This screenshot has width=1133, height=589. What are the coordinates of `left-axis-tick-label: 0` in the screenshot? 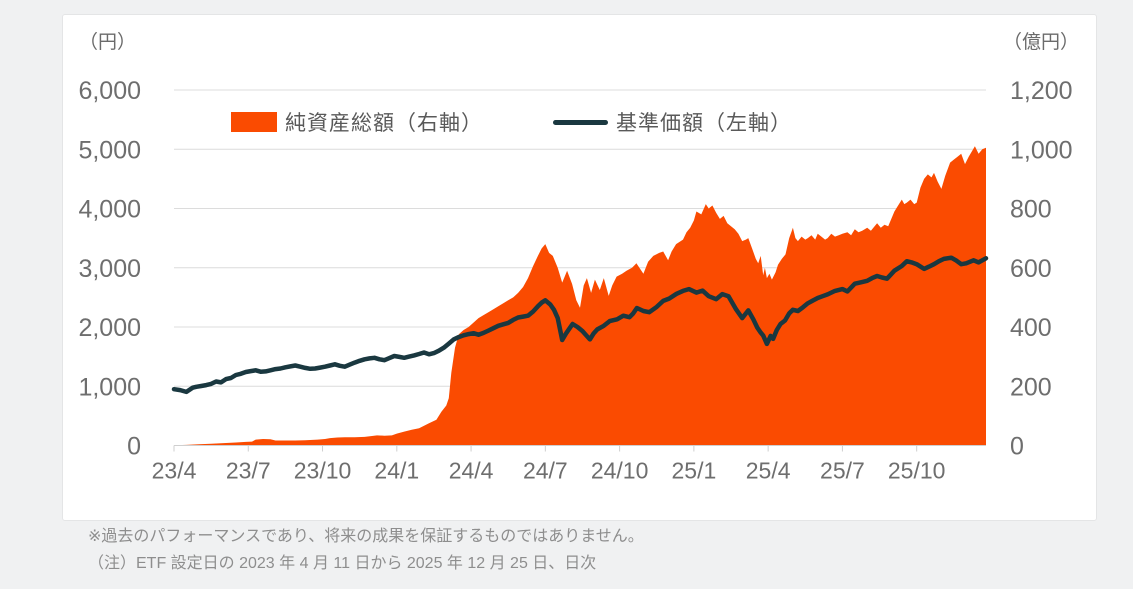 It's located at (134, 447).